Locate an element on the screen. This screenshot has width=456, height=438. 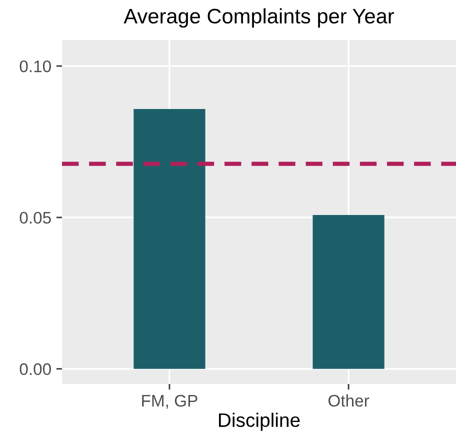
chart-title: Average Complaints per Year is located at coordinates (259, 18).